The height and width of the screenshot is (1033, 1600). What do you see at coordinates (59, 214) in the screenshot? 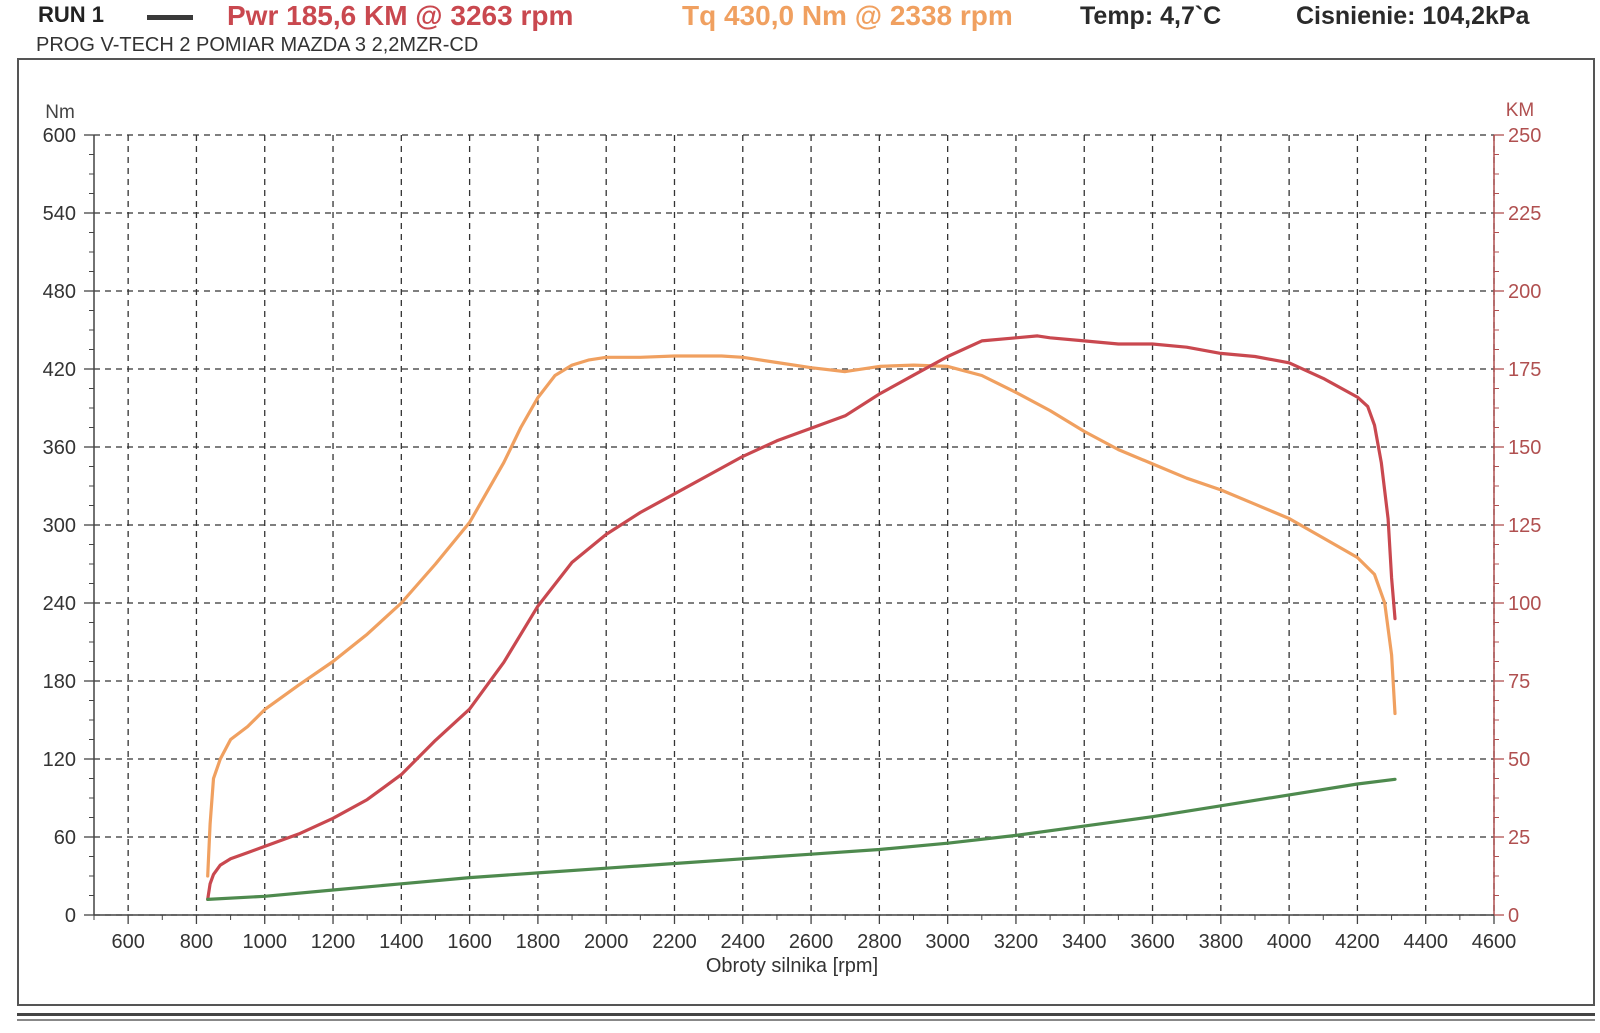
I see `y-left-tick-label-540: 540` at bounding box center [59, 214].